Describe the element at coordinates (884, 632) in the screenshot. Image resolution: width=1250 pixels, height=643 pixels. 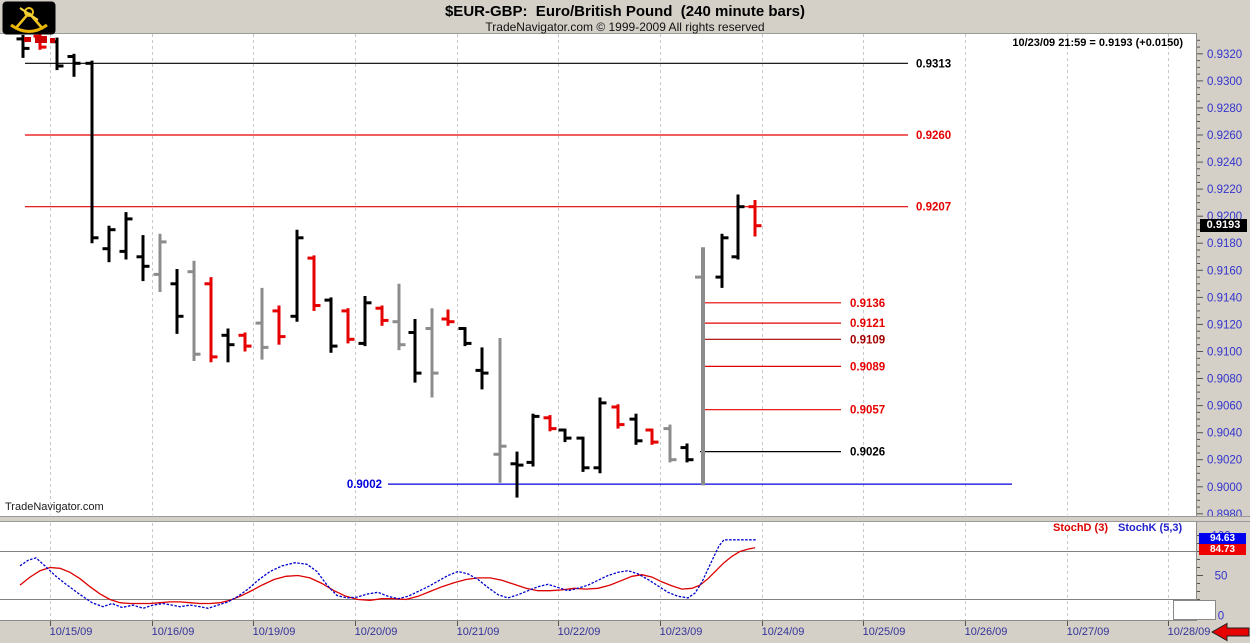
I see `date-label: 10/25/09` at that location.